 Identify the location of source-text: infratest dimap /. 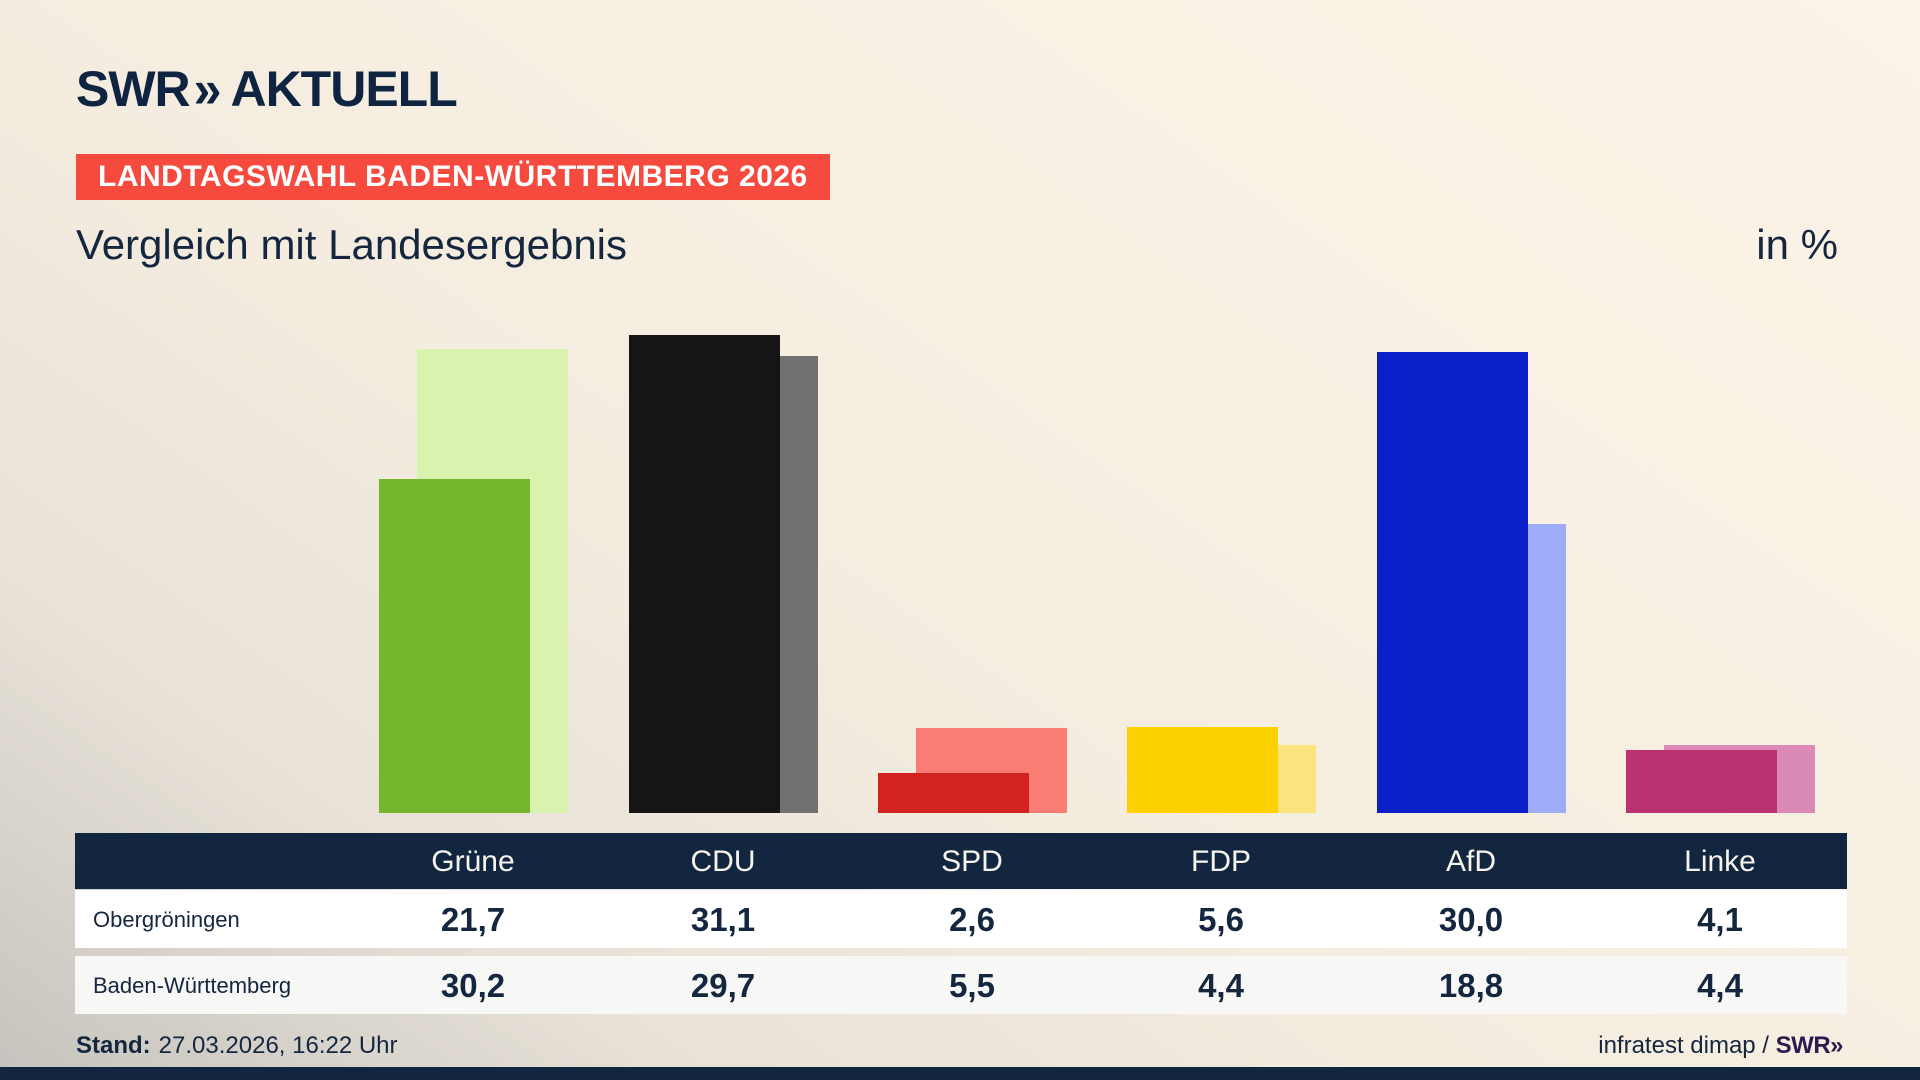
(1687, 1045).